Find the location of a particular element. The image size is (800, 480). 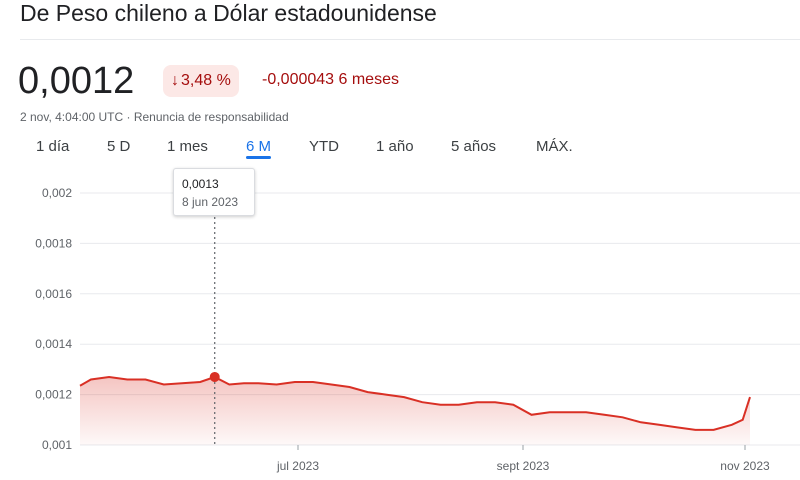

change-absolute: -0,000043 6 meses is located at coordinates (330, 79).